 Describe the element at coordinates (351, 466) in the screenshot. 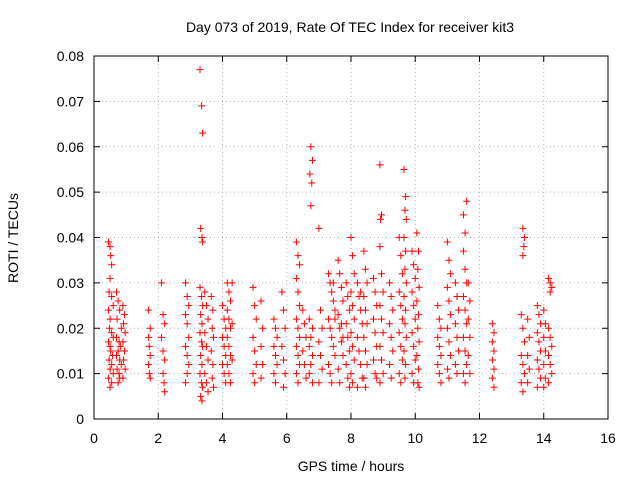

I see `x-axis-label: GPS time / hours` at that location.